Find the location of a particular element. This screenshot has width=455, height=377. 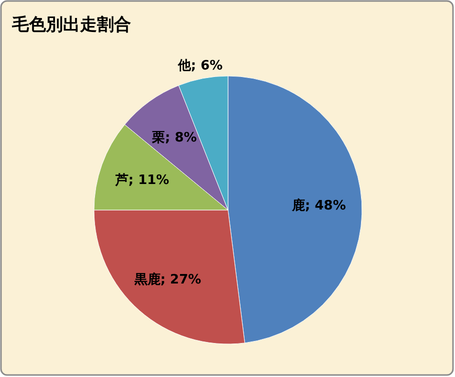

slice-label: 他; 6% is located at coordinates (199, 66).